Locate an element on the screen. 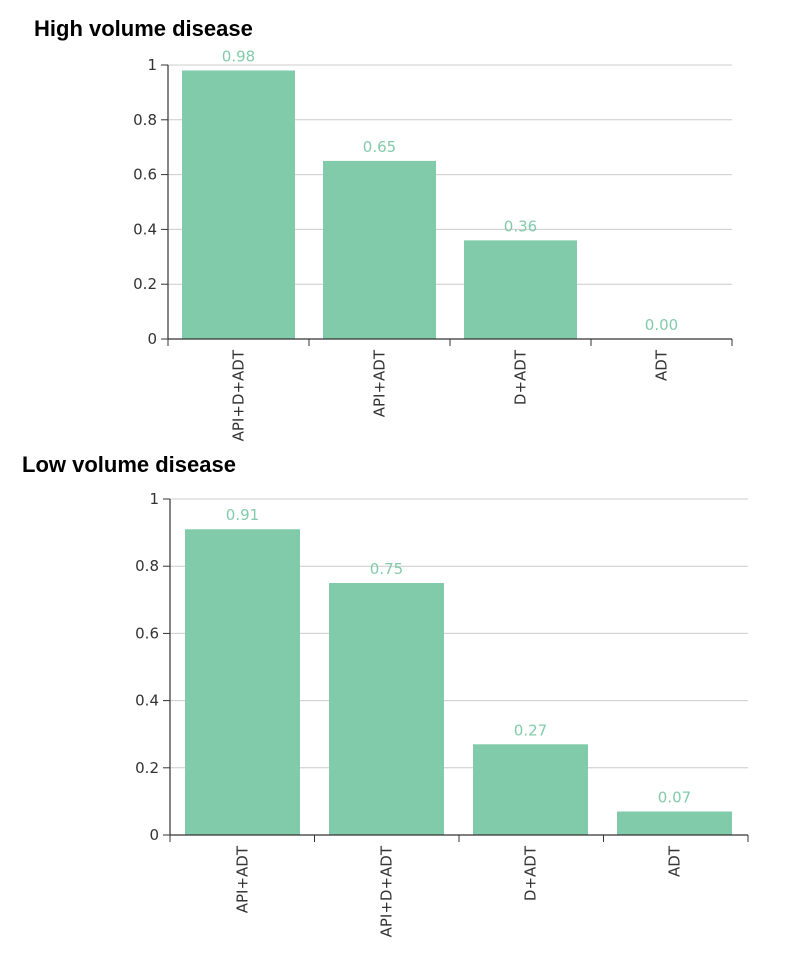 The image size is (794, 970). data-label: 0.75 is located at coordinates (386, 569).